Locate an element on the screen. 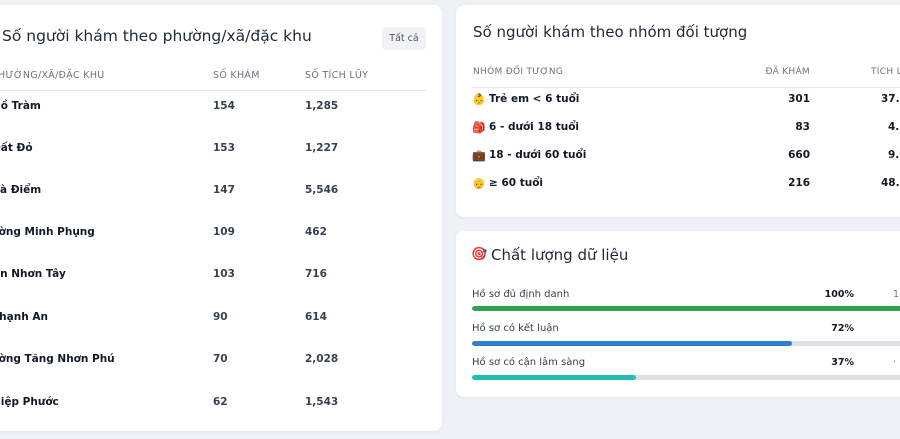 The width and height of the screenshot is (900, 439). cumulative-value: 37.0 is located at coordinates (890, 99).